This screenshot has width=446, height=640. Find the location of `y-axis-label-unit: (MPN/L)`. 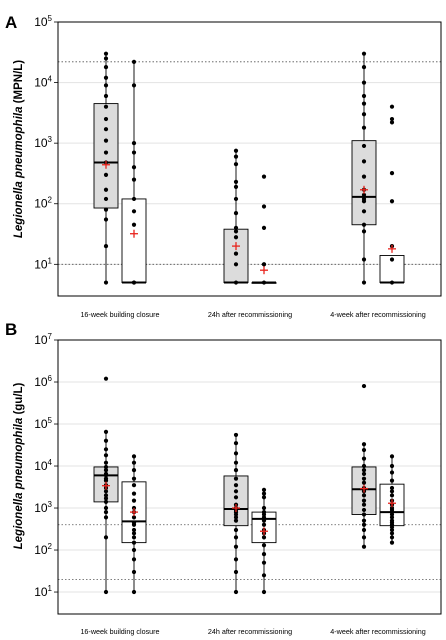

y-axis-label-unit: (MPN/L) is located at coordinates (19, 83).